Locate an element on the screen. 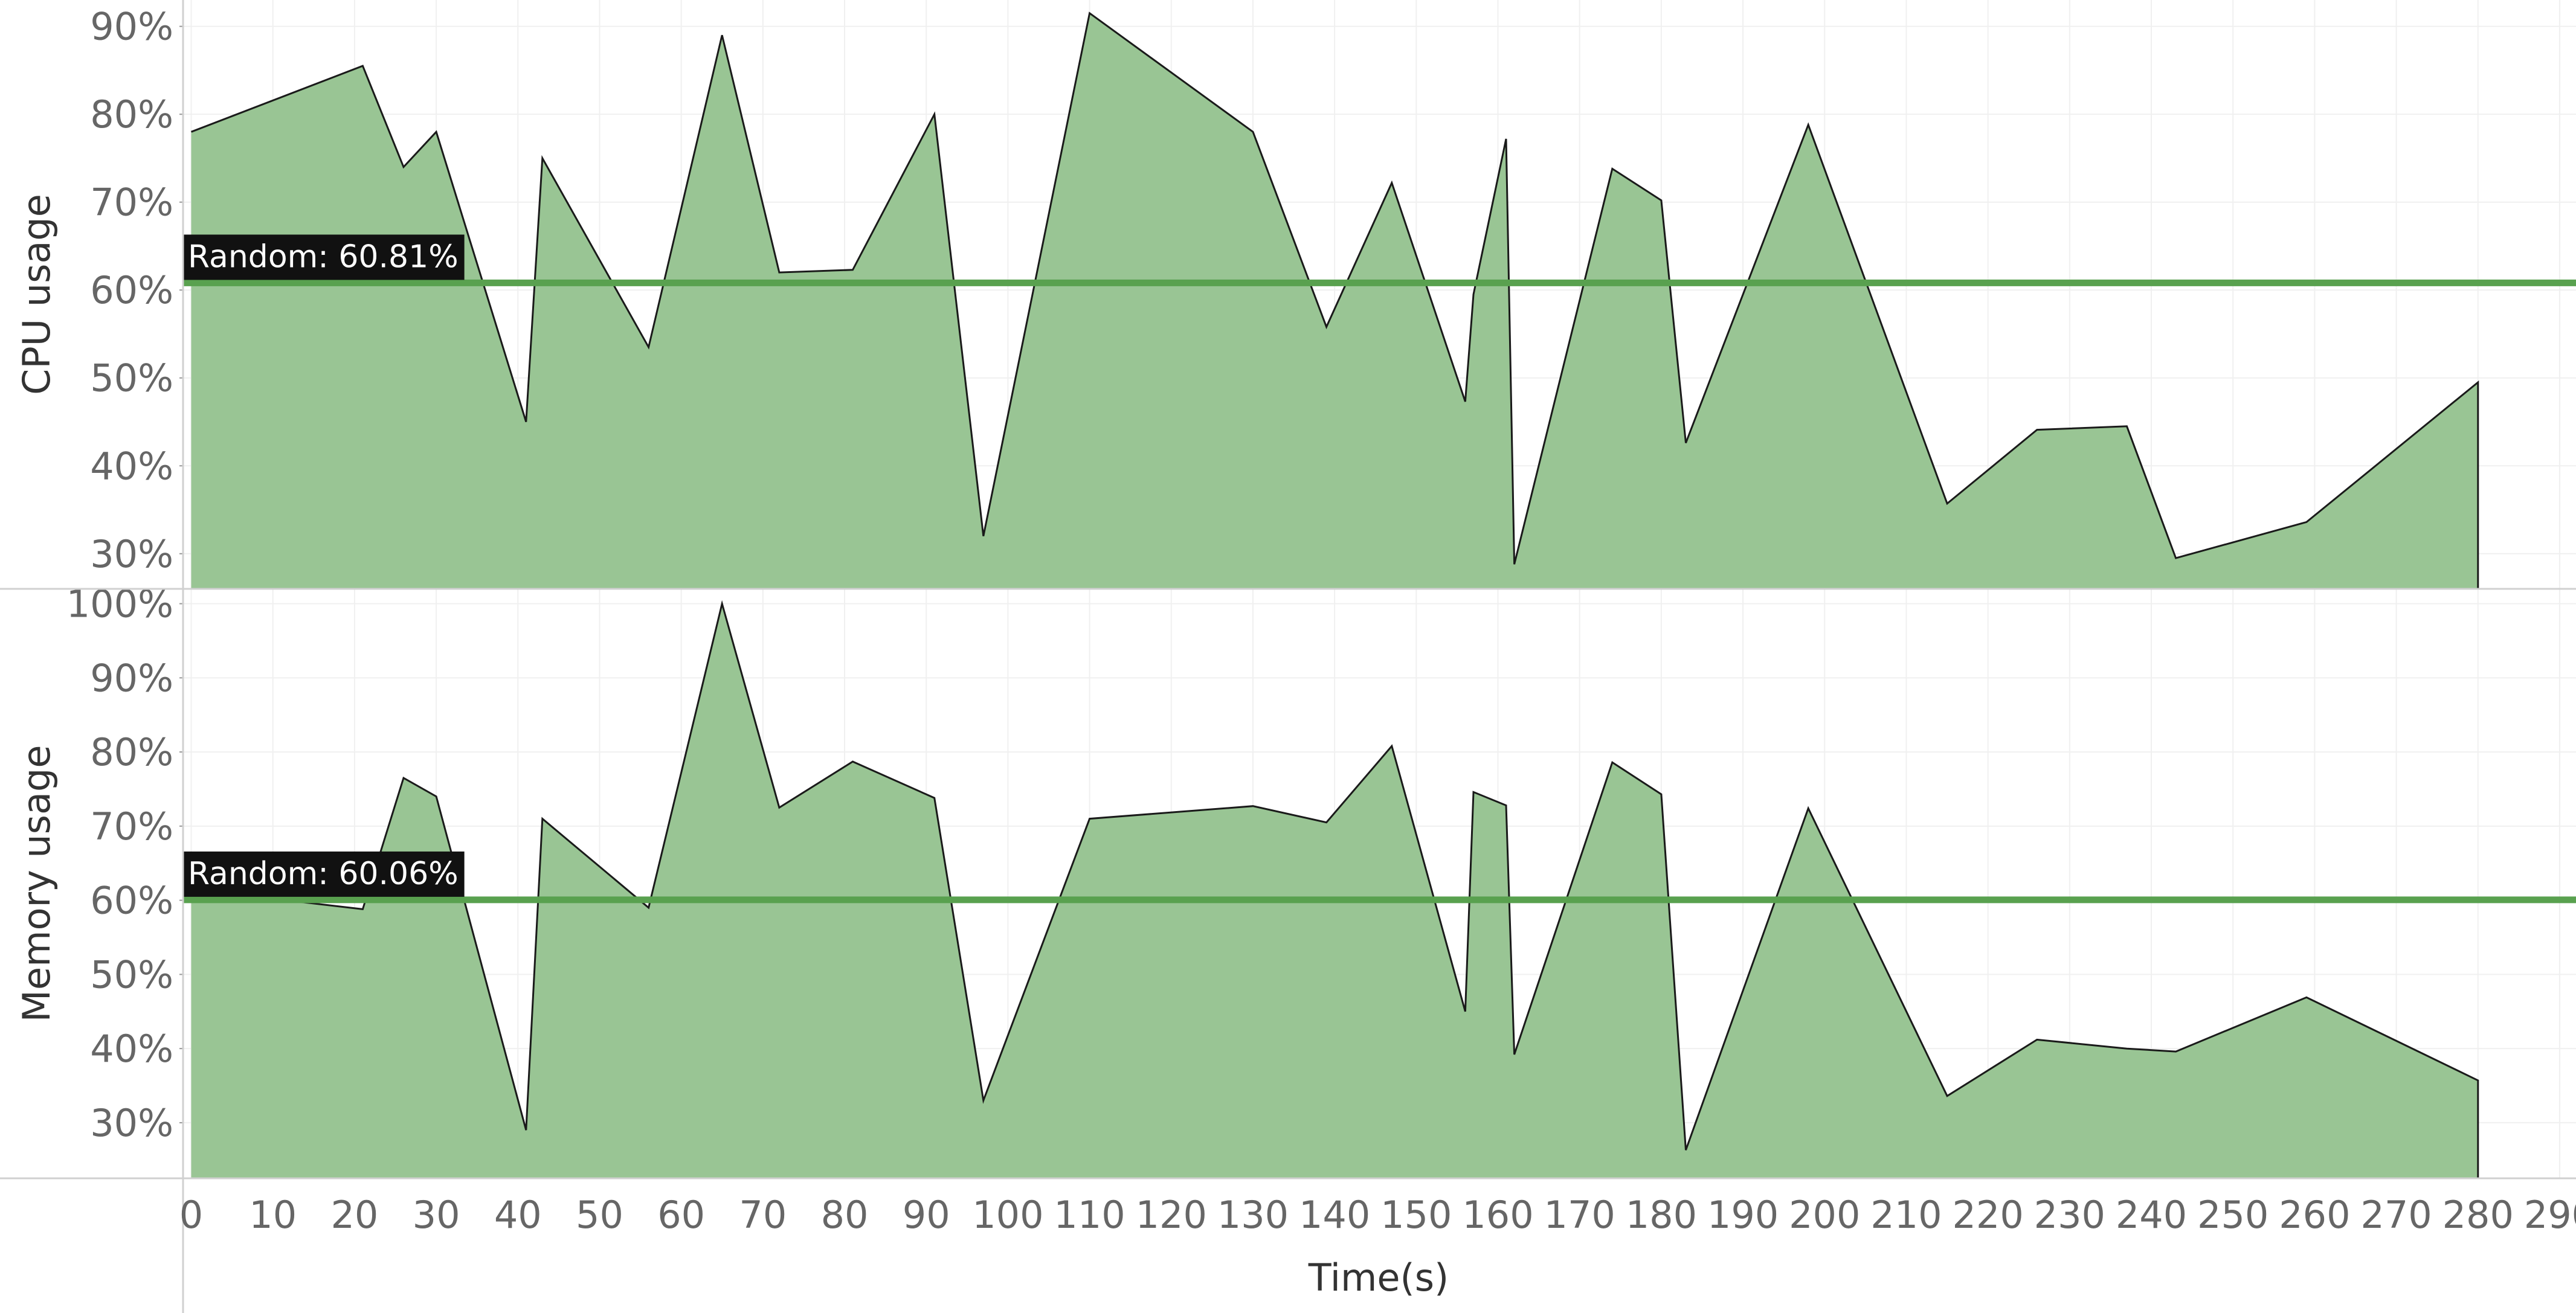 This screenshot has height=1313, width=2576. x-tick-label: 160 is located at coordinates (1498, 1215).